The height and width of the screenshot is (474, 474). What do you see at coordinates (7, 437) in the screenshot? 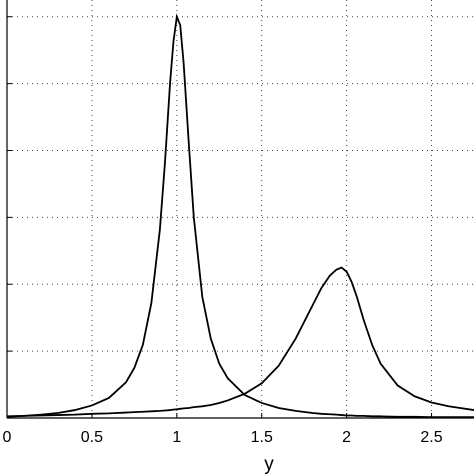
I see `x-tick-label-0: 0` at bounding box center [7, 437].